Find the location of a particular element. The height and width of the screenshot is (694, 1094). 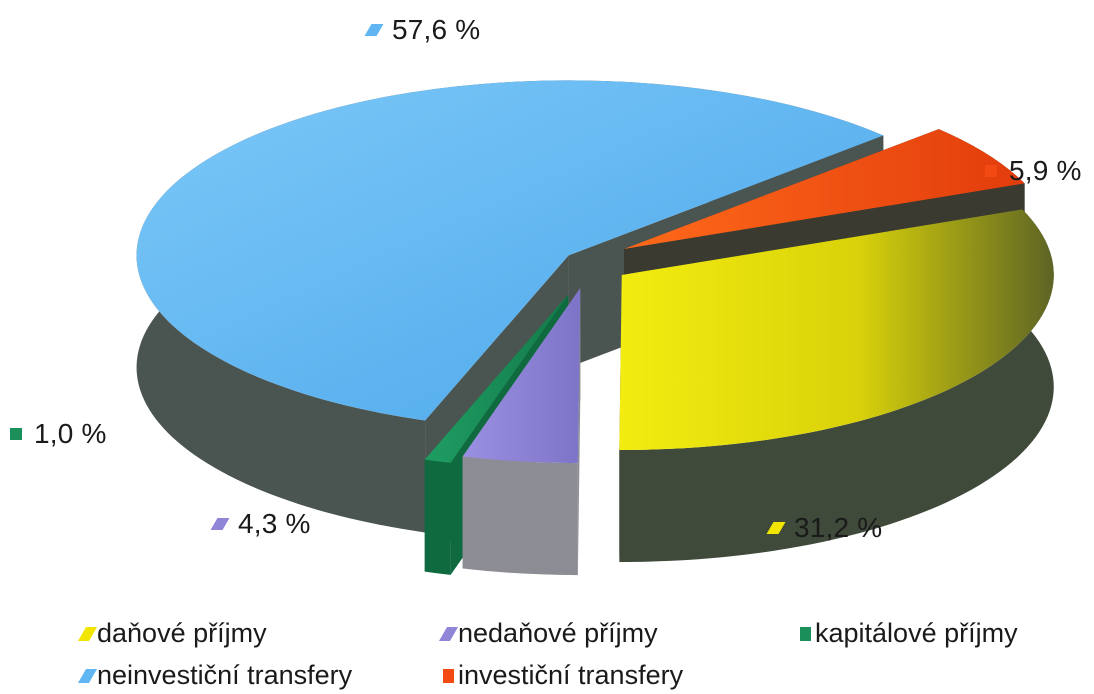

marker-danove-prijmy is located at coordinates (776, 528).